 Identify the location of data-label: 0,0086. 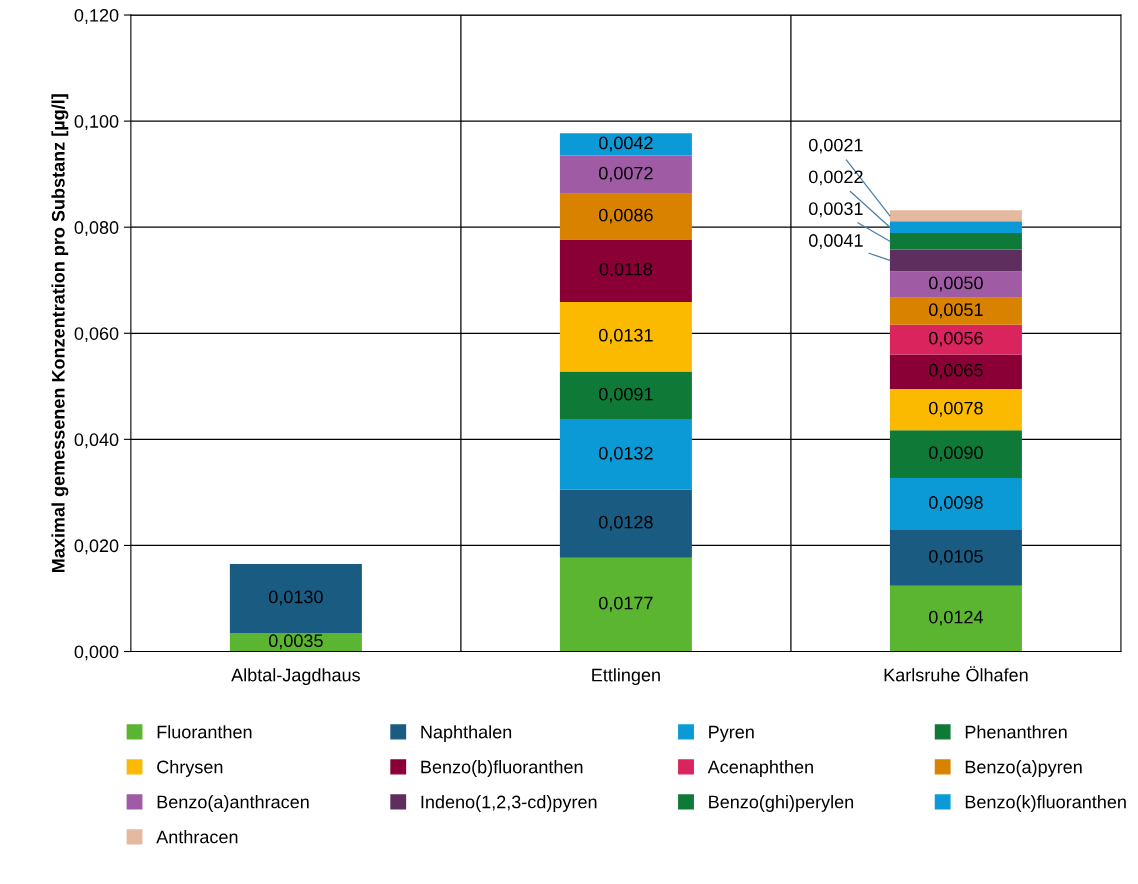
(626, 216).